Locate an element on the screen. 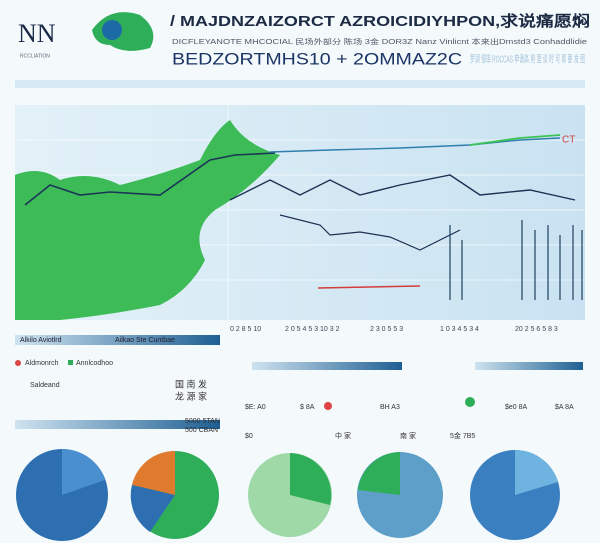  side-text: 罗湖 邹库 ROCCAS 申请高 用 里 谈 时 可 耶 要 发 图 is located at coordinates (527, 59).